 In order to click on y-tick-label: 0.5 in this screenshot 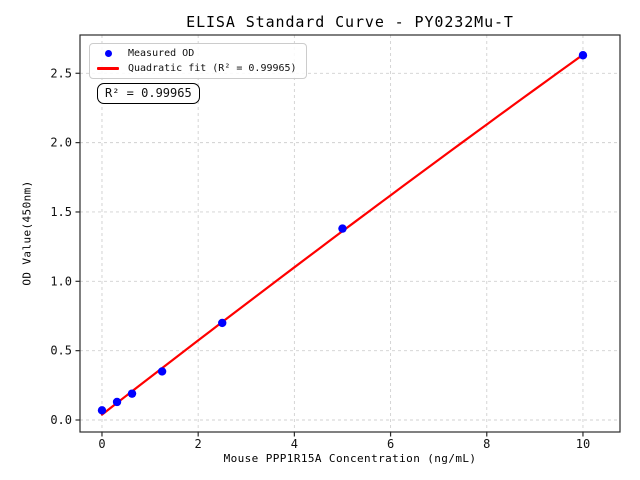, I will do `click(61, 351)`.